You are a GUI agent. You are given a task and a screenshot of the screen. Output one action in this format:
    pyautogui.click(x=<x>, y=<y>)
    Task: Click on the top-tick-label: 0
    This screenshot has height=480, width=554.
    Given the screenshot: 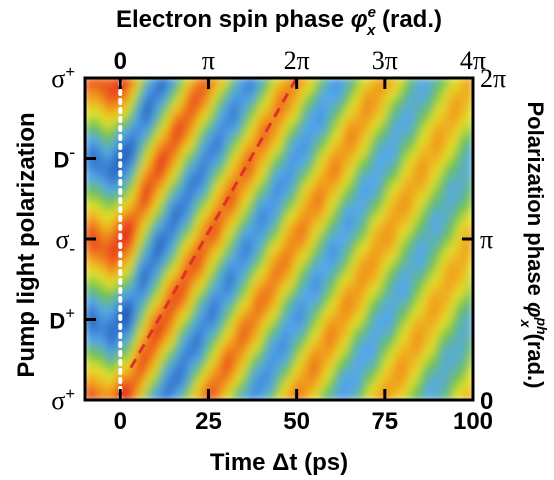 What is the action you would take?
    pyautogui.click(x=120, y=61)
    